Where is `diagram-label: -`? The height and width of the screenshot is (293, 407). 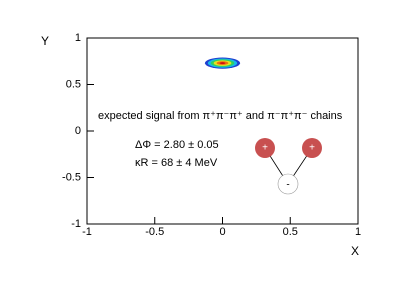
diagram-label: - is located at coordinates (287, 185).